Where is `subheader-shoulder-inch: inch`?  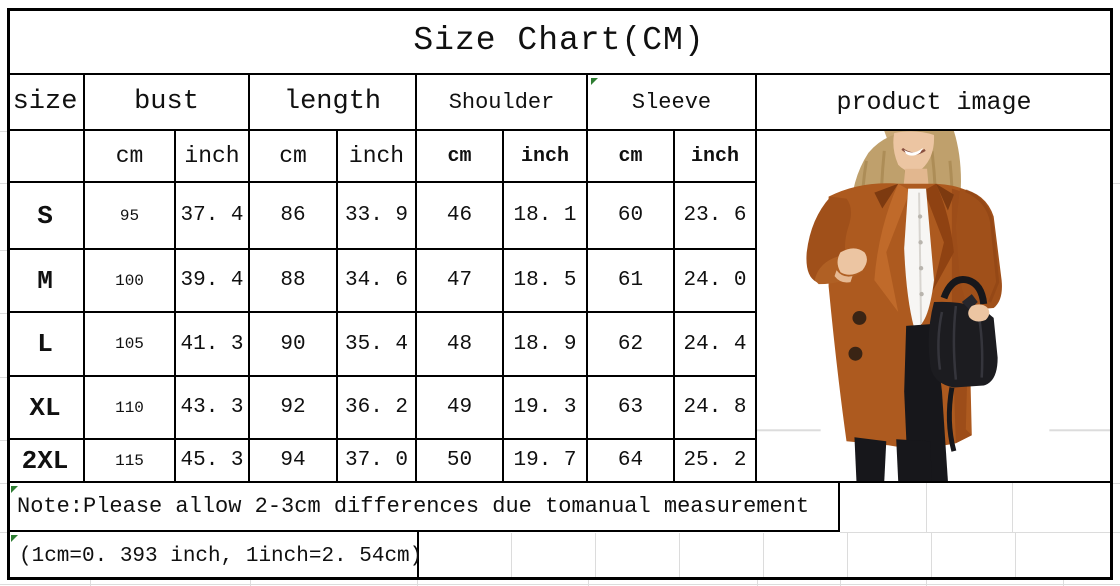 subheader-shoulder-inch: inch is located at coordinates (546, 157).